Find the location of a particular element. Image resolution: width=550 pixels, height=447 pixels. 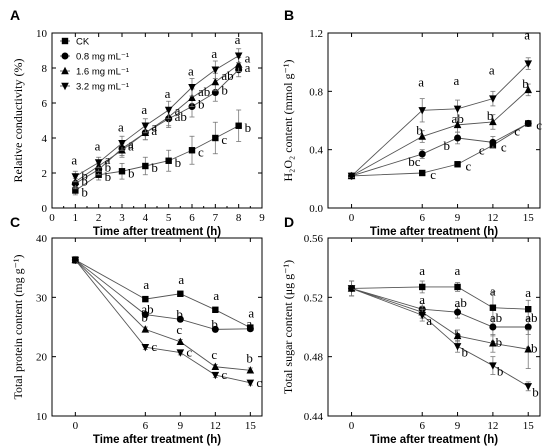

legend-label: CK is located at coordinates (83, 42).